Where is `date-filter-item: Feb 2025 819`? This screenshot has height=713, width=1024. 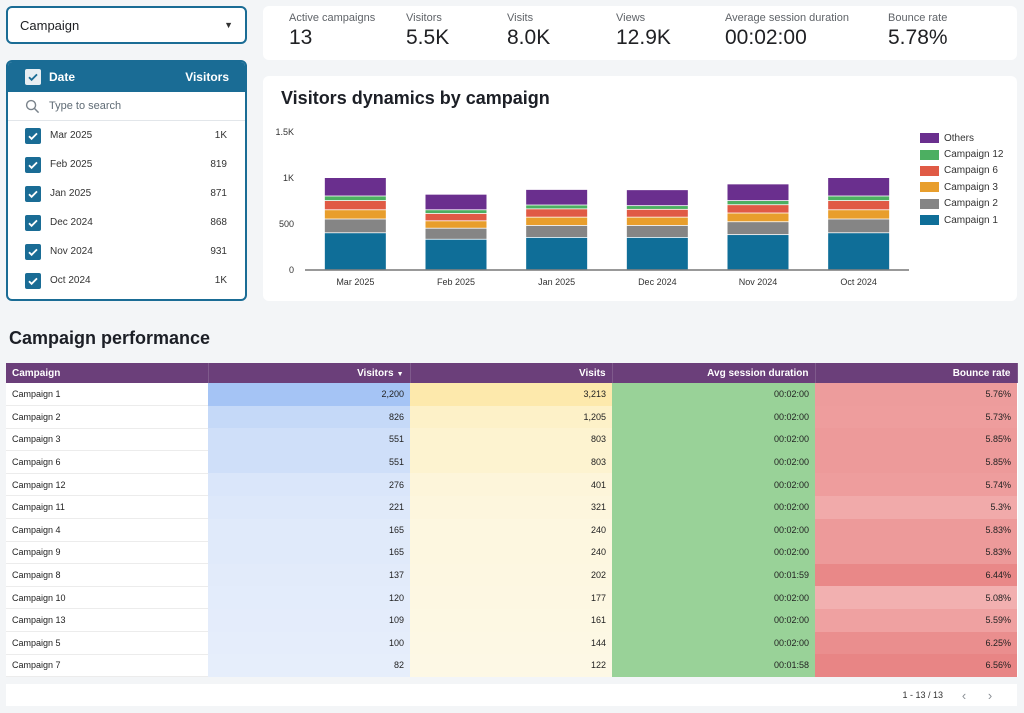 date-filter-item: Feb 2025 819 is located at coordinates (126, 164).